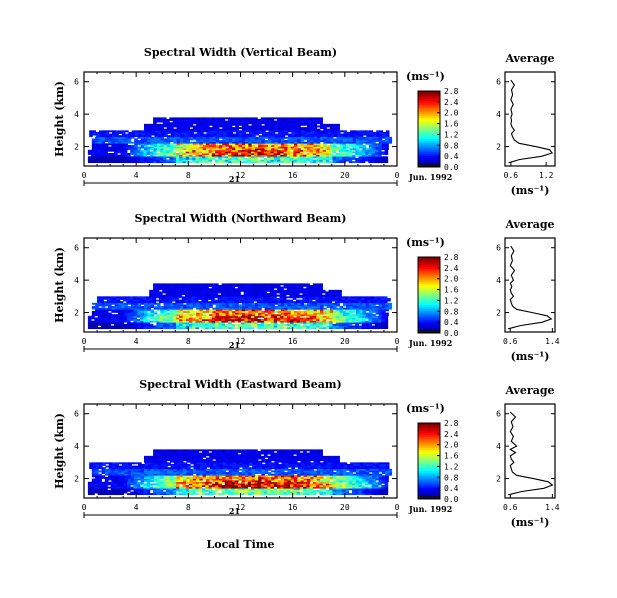  I want to click on profile-title: Average, so click(529, 224).